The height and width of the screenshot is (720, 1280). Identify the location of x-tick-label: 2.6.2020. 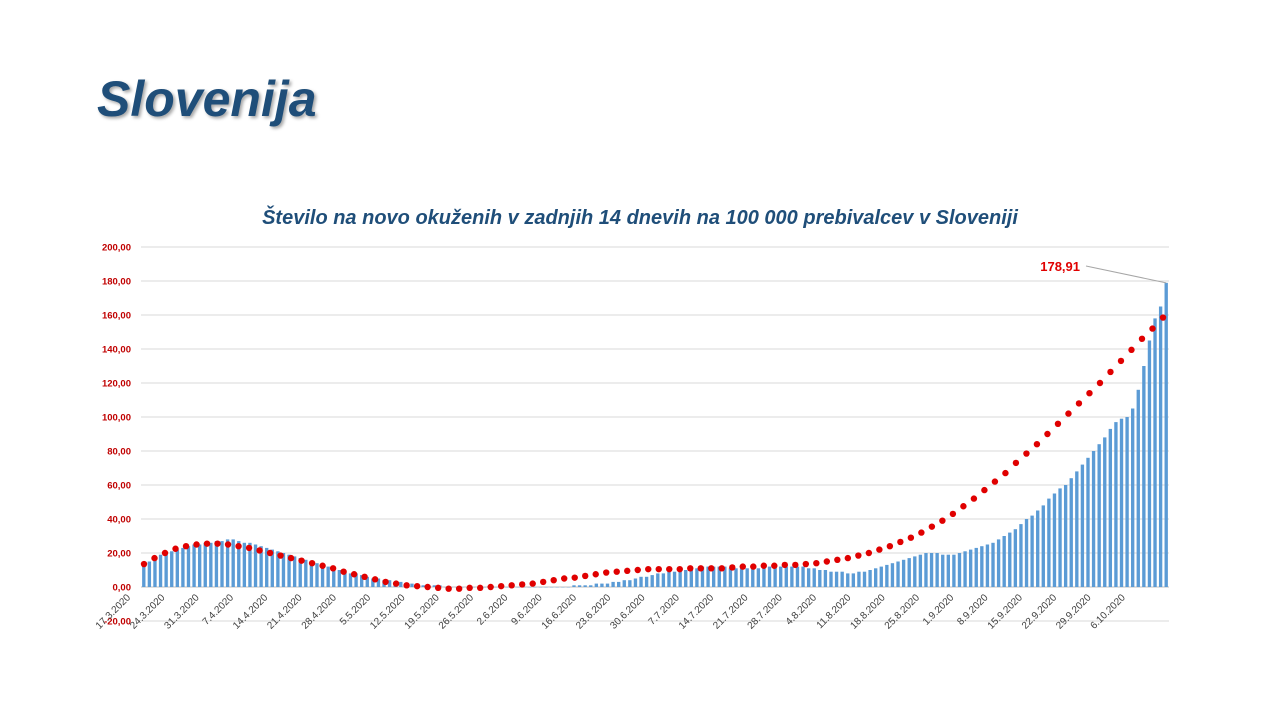
(493, 610).